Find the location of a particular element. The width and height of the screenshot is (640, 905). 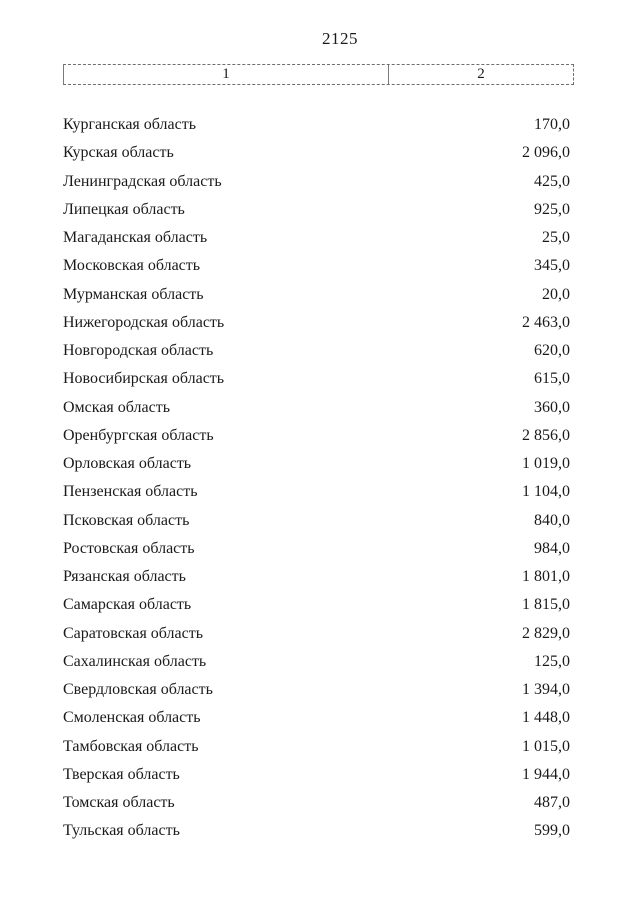

region-value: 1 801,0 is located at coordinates (546, 577).